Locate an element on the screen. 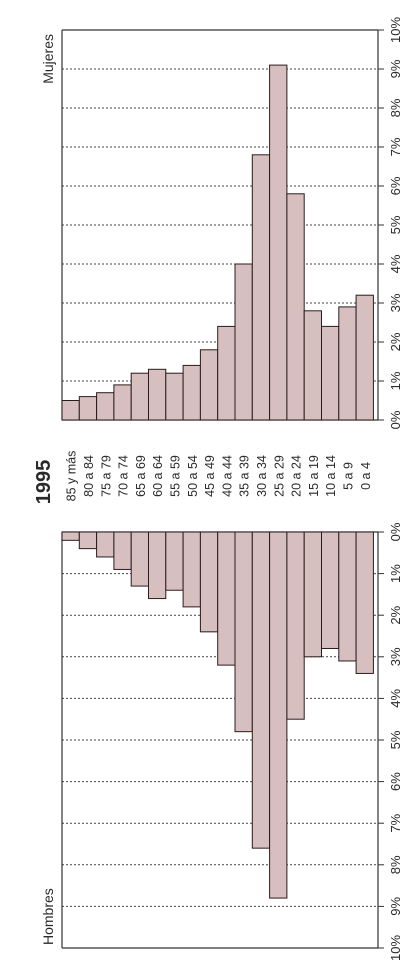 This screenshot has width=411, height=965. women-tick-label: 4% is located at coordinates (395, 263).